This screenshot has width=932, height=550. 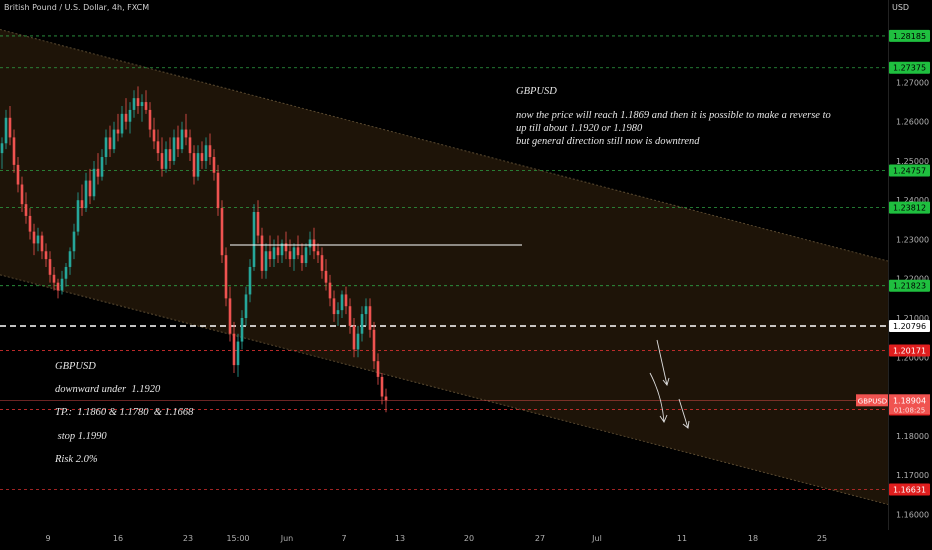 I want to click on level-badge-label: 1.20171, so click(x=909, y=351).